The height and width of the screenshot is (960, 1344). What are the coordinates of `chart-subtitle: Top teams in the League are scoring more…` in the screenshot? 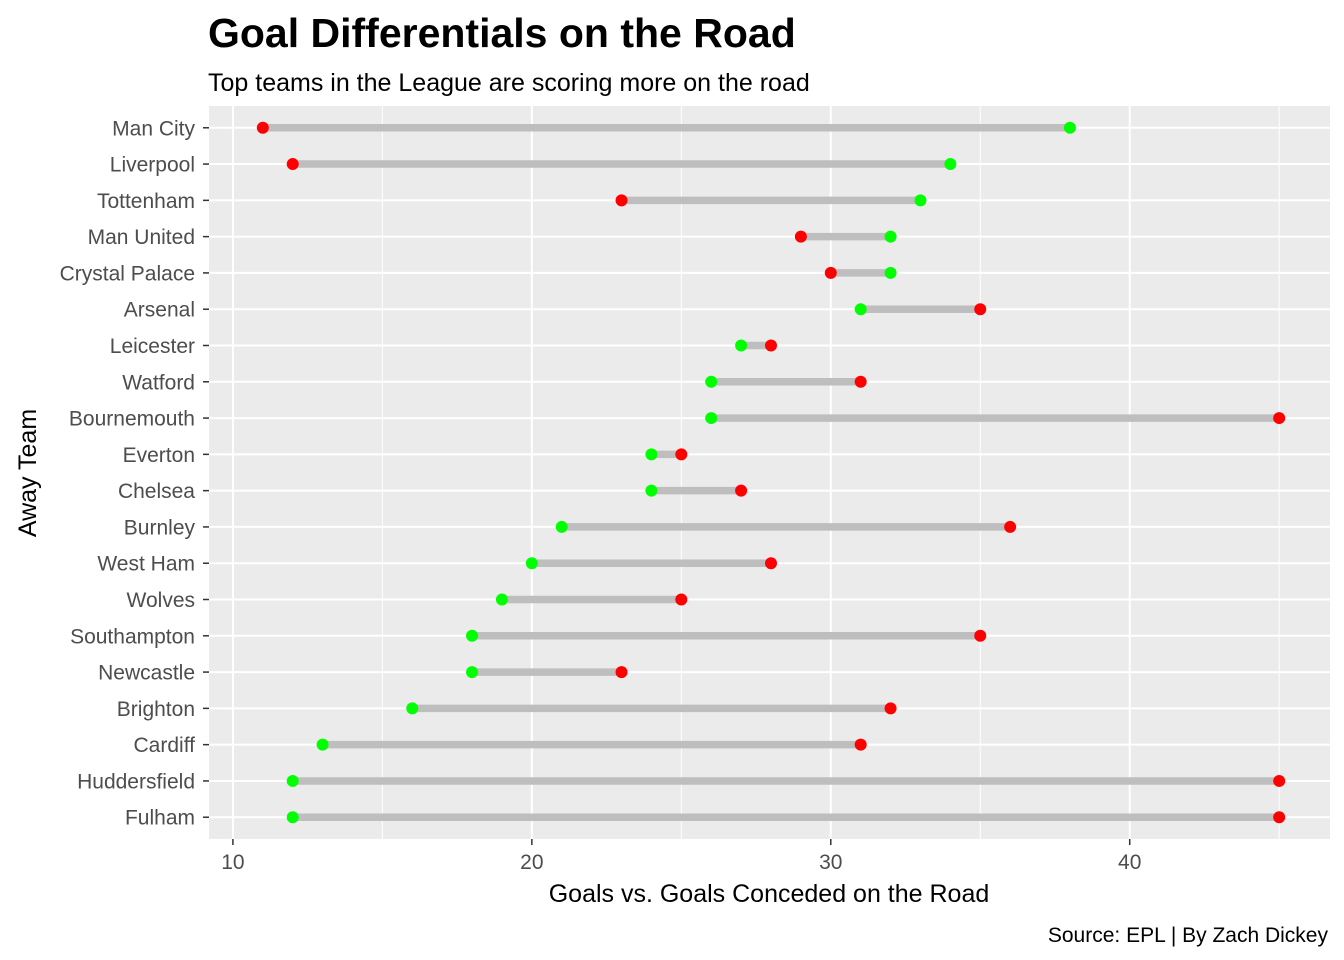 It's located at (509, 83).